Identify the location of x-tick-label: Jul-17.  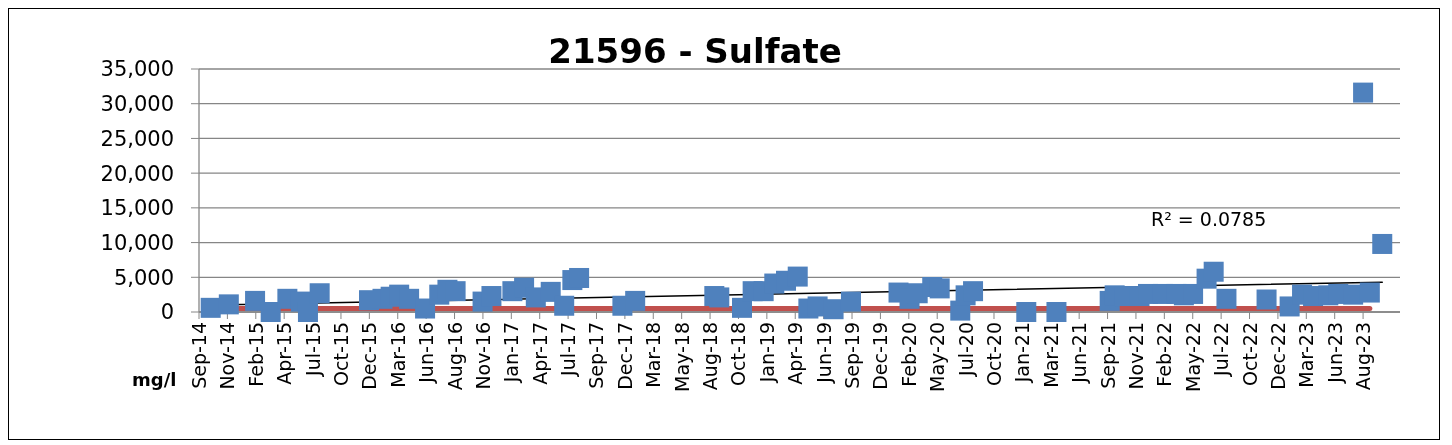
(568, 349).